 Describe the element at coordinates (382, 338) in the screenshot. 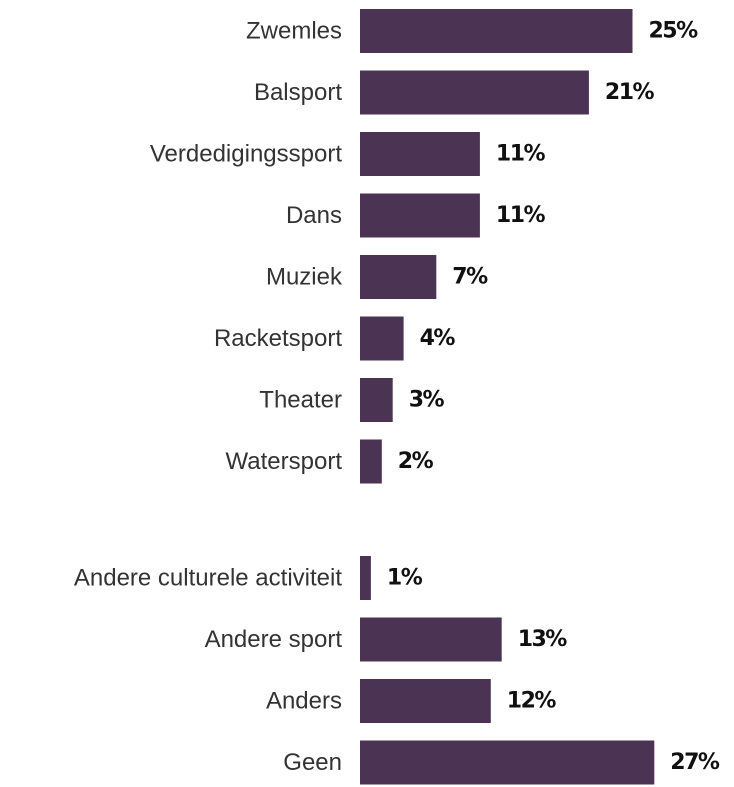

I see `bar-racketsport` at that location.